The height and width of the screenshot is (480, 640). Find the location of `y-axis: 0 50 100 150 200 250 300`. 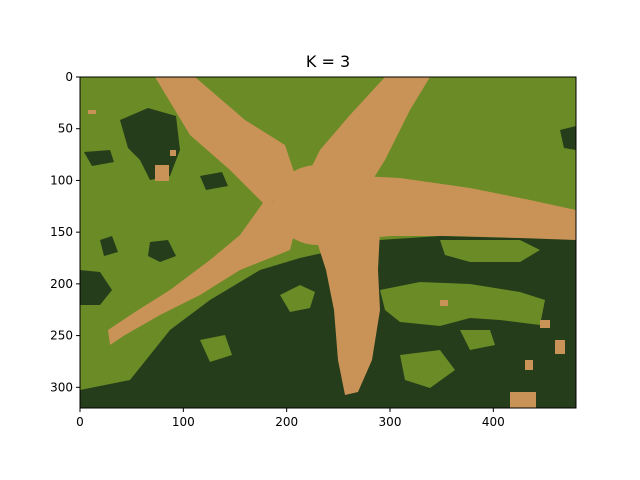

y-axis: 0 50 100 150 200 250 300 is located at coordinates (65, 232).